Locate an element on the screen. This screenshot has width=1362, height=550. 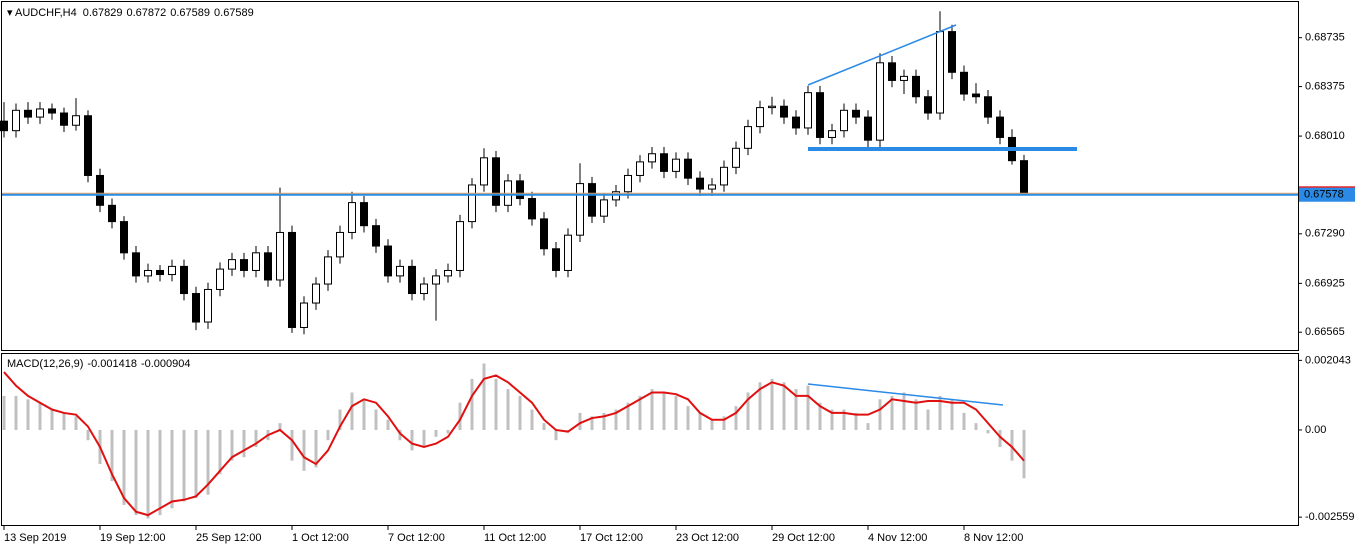
level-box is located at coordinates (1327, 194).